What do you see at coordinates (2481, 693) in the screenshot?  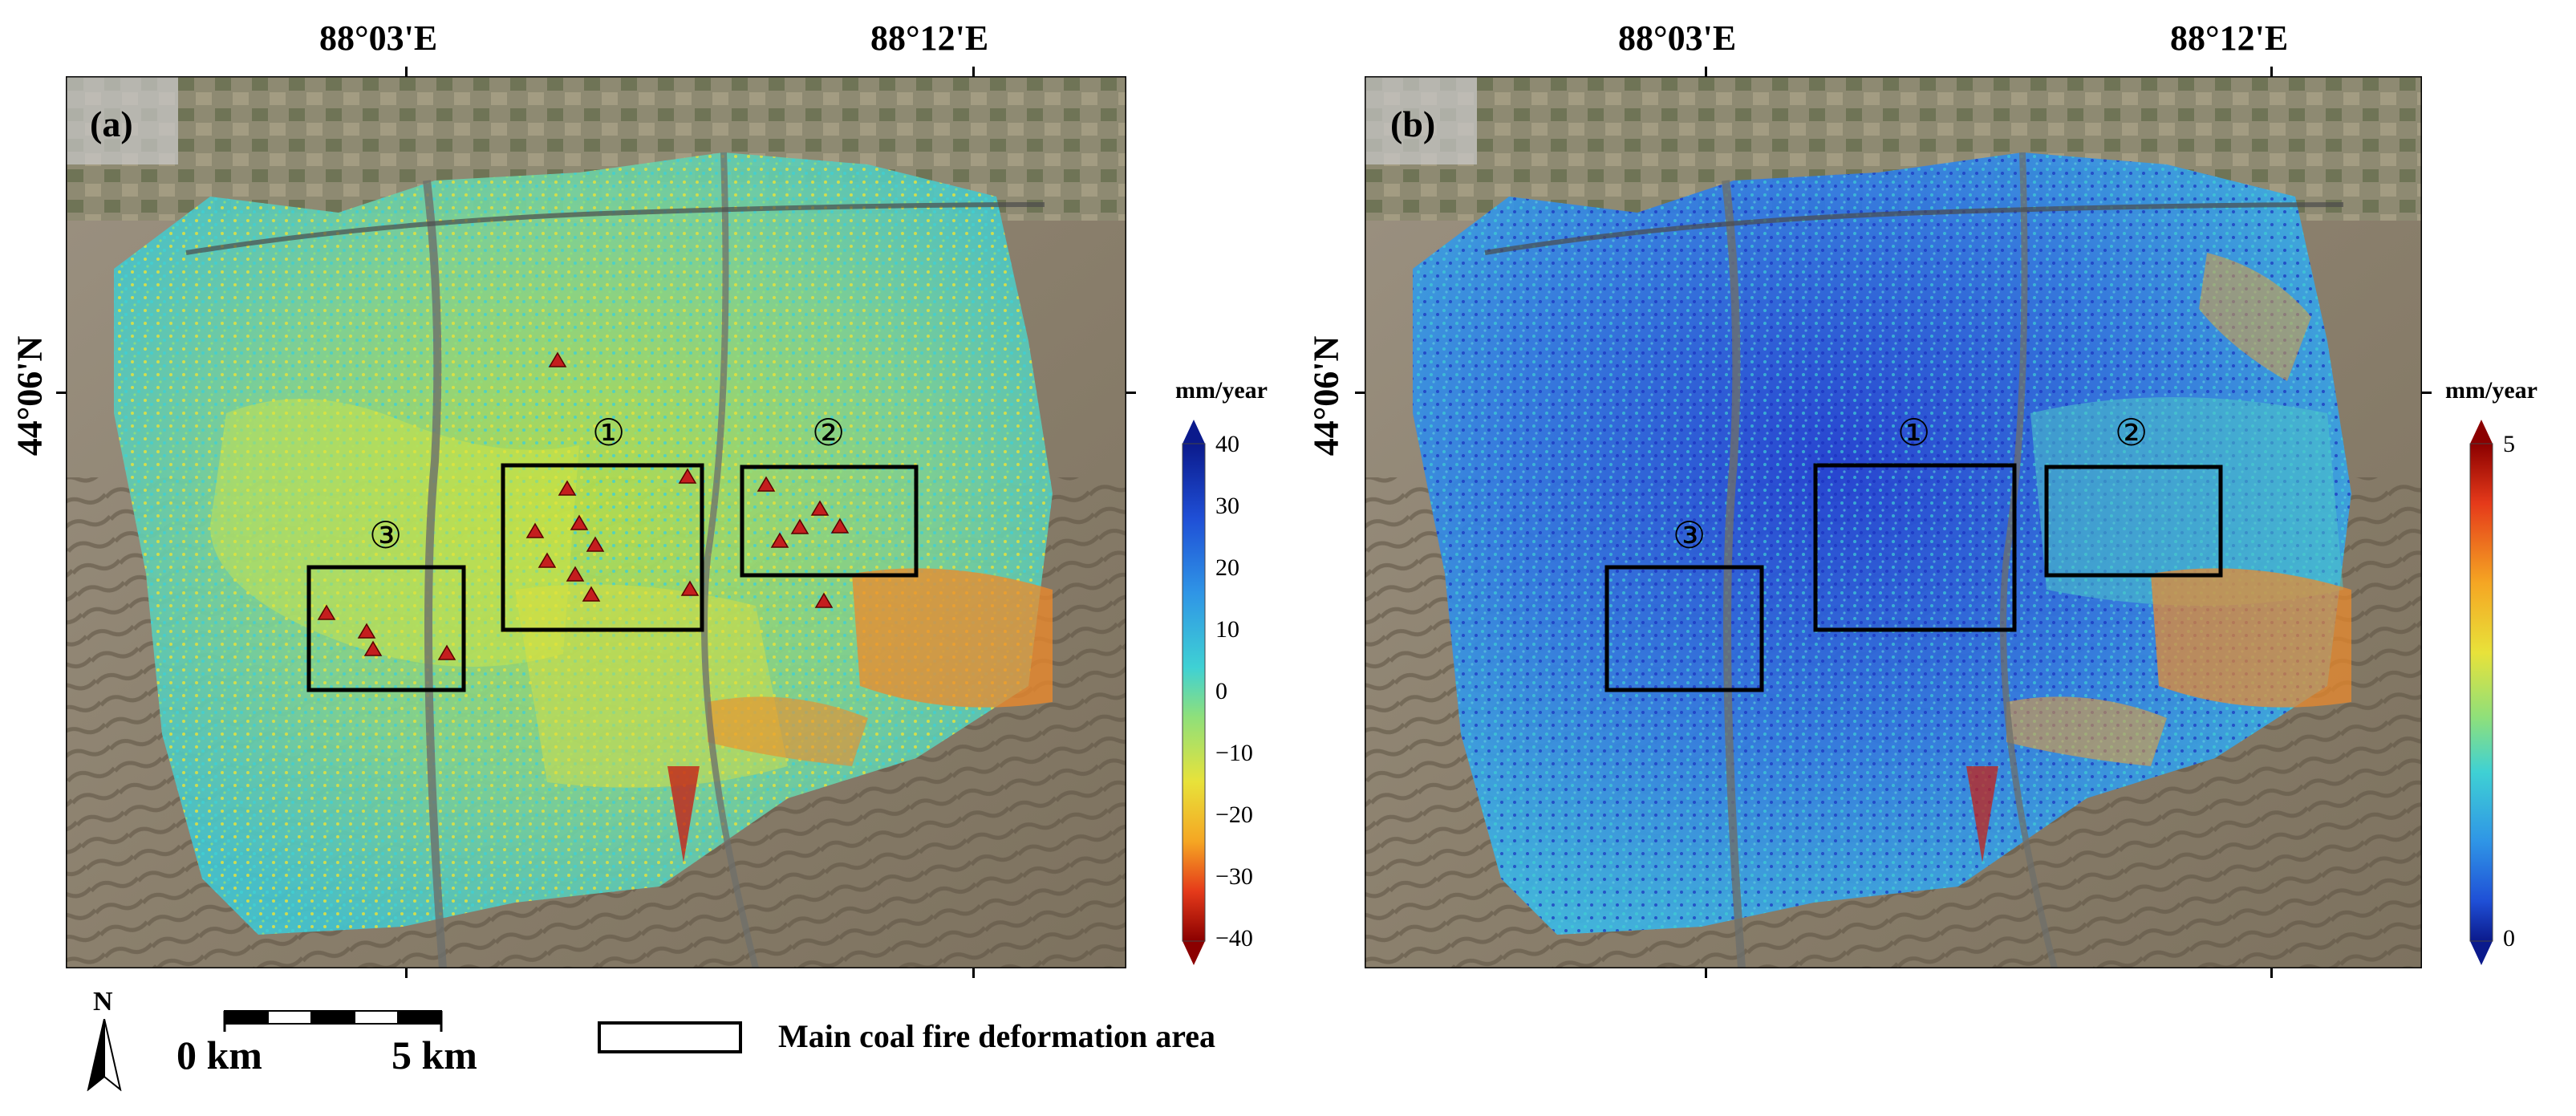 I see `colorbar-b` at bounding box center [2481, 693].